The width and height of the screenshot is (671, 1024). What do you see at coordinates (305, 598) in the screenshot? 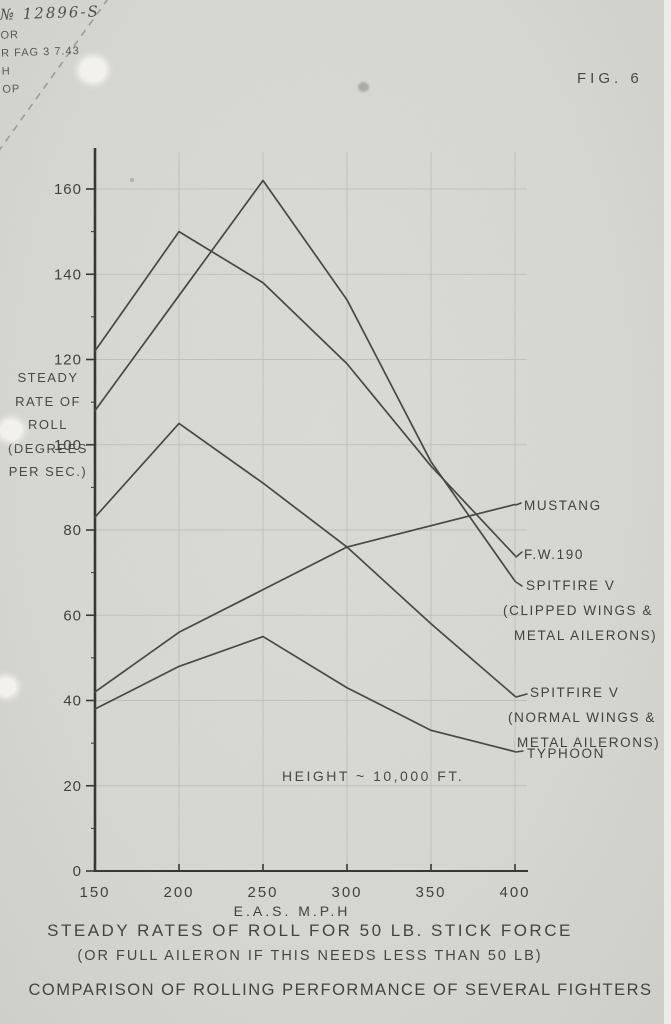
I see `series-curve-mustang` at bounding box center [305, 598].